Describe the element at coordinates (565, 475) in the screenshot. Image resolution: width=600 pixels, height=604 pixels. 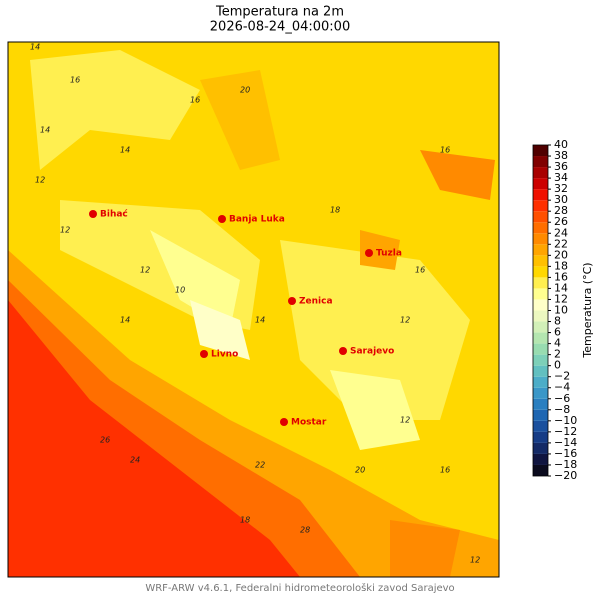
I see `colorbar-tick-label: −20` at that location.